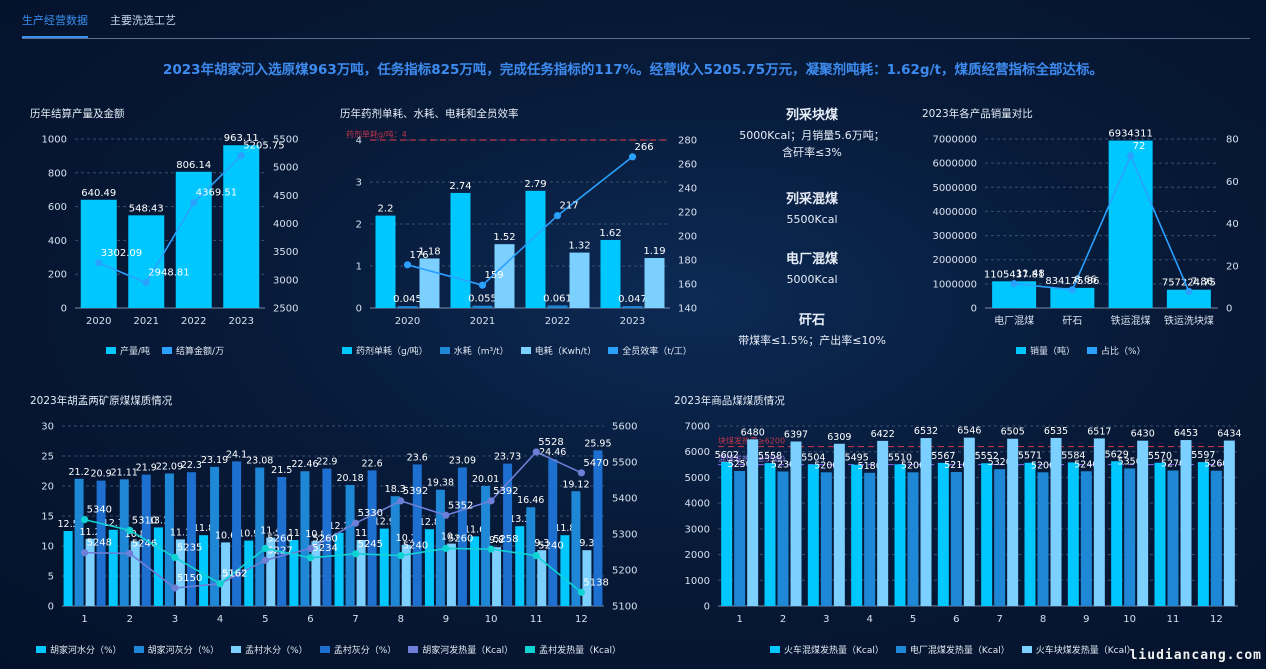 This screenshot has width=1266, height=669. I want to click on legend-item: 胡家河水分（%）, so click(79, 649).